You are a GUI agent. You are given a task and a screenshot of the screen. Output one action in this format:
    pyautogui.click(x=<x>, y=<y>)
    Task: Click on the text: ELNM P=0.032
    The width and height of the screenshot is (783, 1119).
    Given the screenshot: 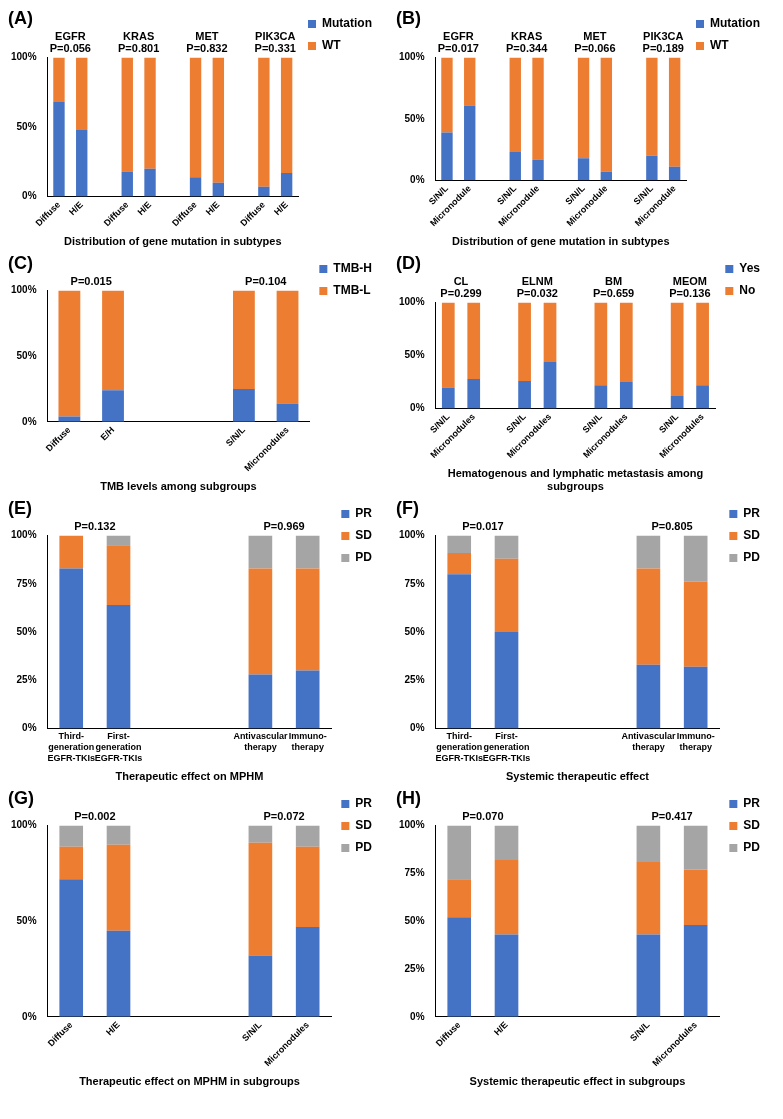 What is the action you would take?
    pyautogui.click(x=537, y=287)
    